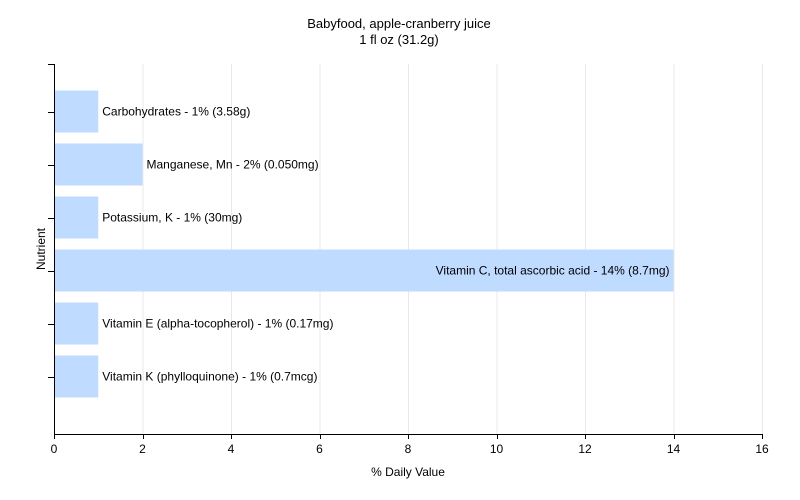 This screenshot has width=800, height=500. Describe the element at coordinates (41, 248) in the screenshot. I see `y-axis-title: Nutrient` at that location.